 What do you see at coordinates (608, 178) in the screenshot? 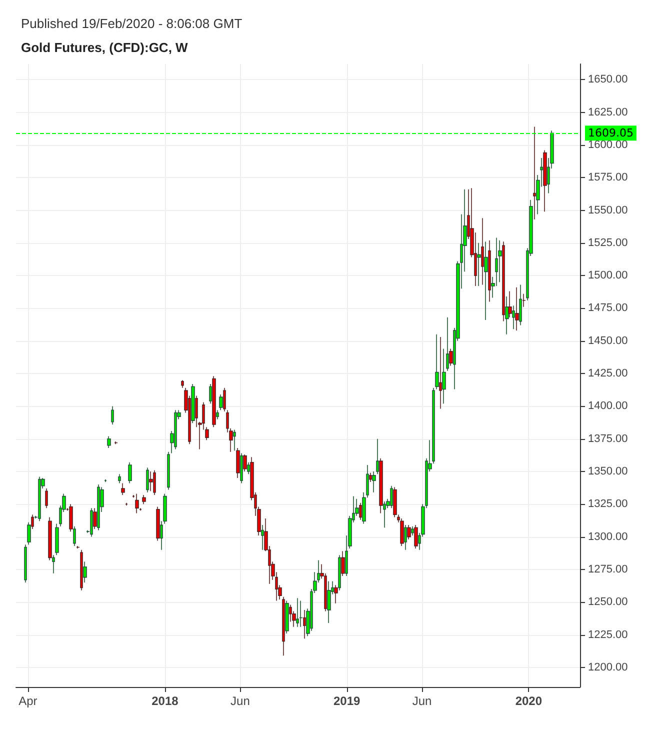
I see `y-tick-label: 1575.00` at bounding box center [608, 178].